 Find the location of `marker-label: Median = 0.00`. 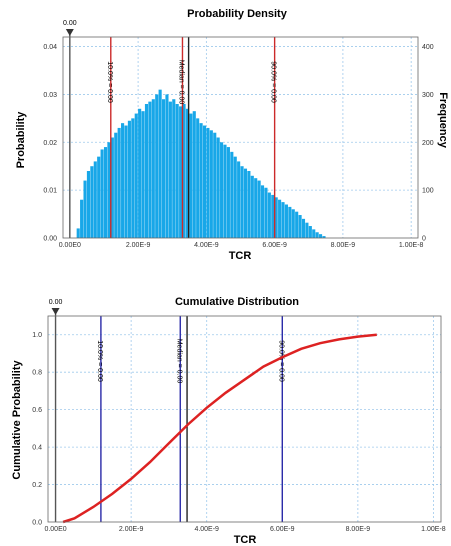

marker-label: Median = 0.00 is located at coordinates (178, 361).